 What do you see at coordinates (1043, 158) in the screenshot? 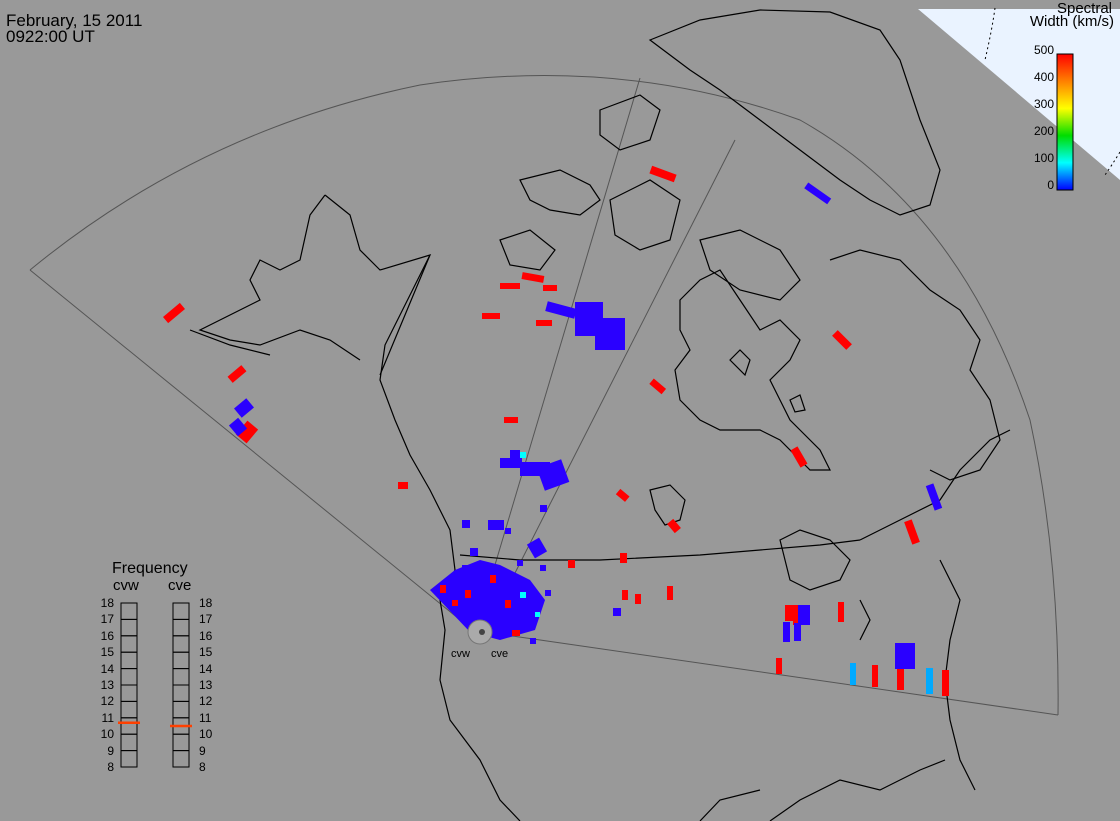
I see `colorbar-tick: 100` at bounding box center [1043, 158].